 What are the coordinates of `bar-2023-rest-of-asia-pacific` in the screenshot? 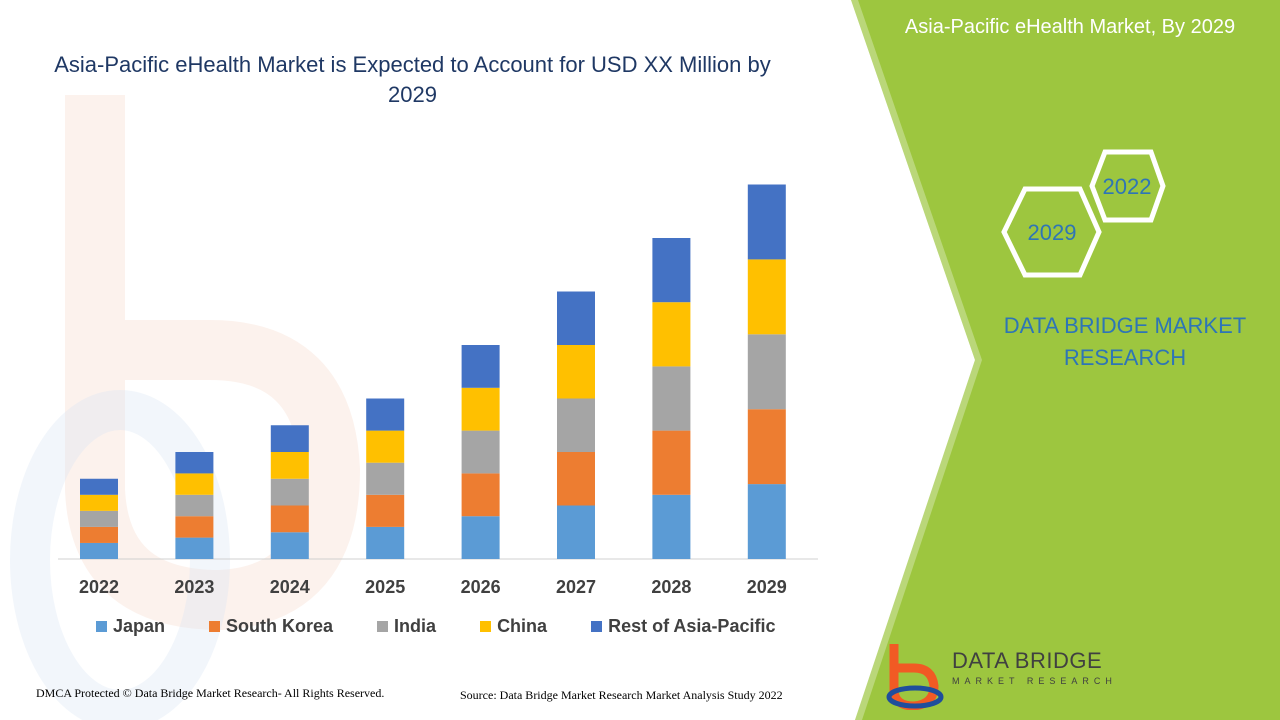 It's located at (194, 463).